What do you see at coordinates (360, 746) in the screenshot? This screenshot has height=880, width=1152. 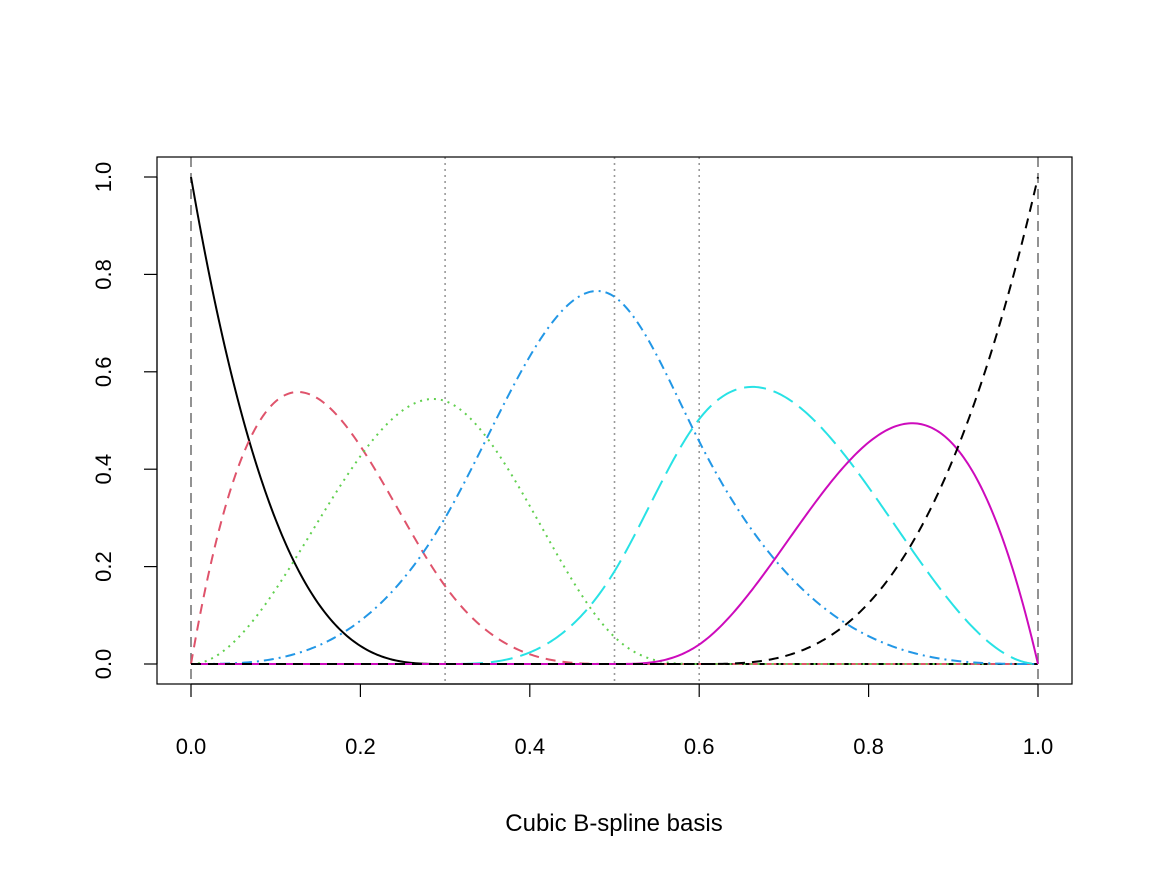 I see `x-tick-label: 0.2` at bounding box center [360, 746].